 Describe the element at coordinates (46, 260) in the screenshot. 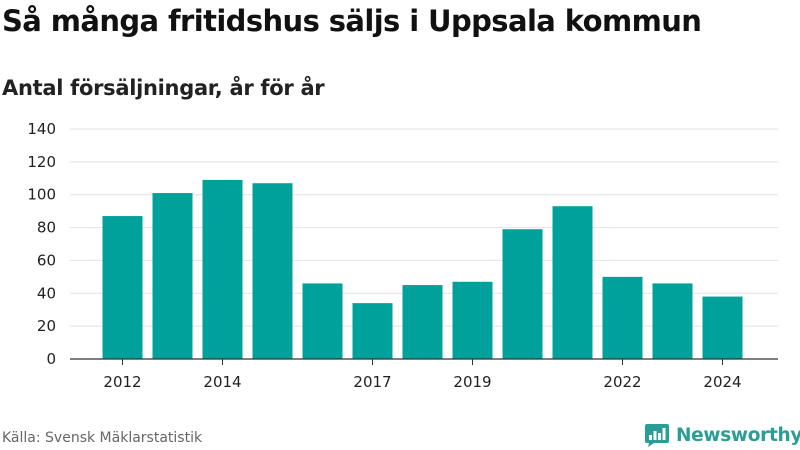

I see `y-tick-label: 60` at that location.